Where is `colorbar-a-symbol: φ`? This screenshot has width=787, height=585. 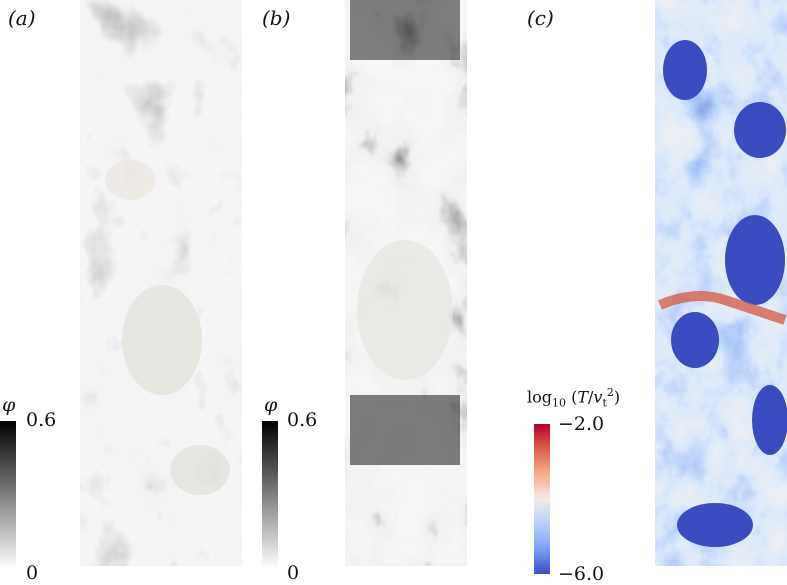 colorbar-a-symbol: φ is located at coordinates (9, 405).